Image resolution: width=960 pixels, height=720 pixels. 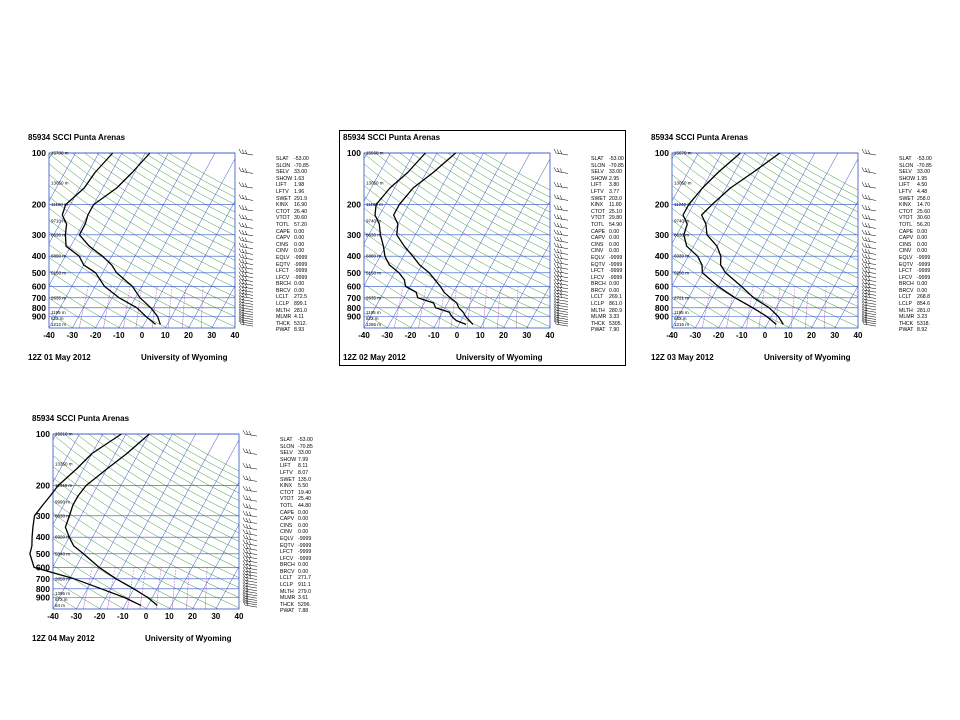 I want to click on height-label: 6920 m, so click(x=62, y=537).